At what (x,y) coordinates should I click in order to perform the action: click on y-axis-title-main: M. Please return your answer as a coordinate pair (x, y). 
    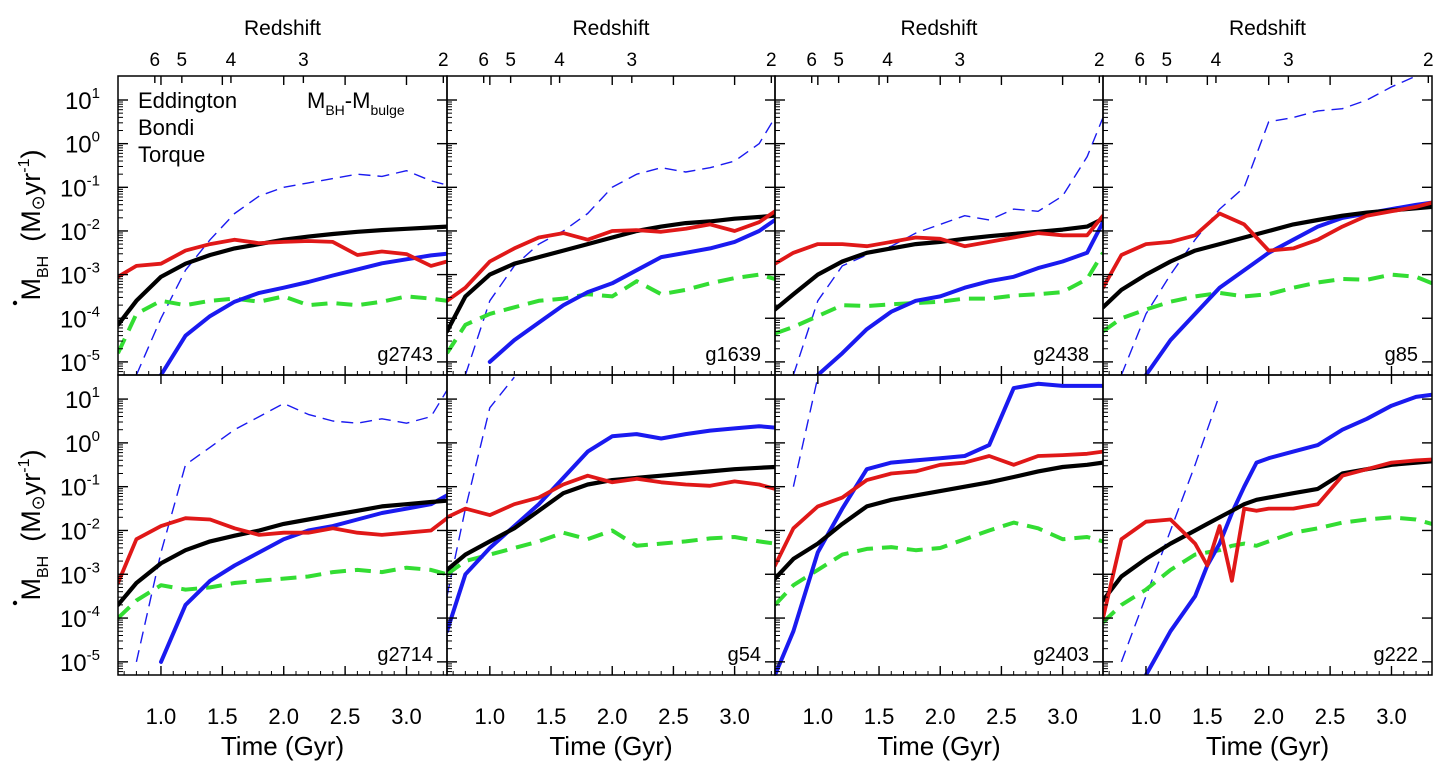
    Looking at the image, I should click on (31, 589).